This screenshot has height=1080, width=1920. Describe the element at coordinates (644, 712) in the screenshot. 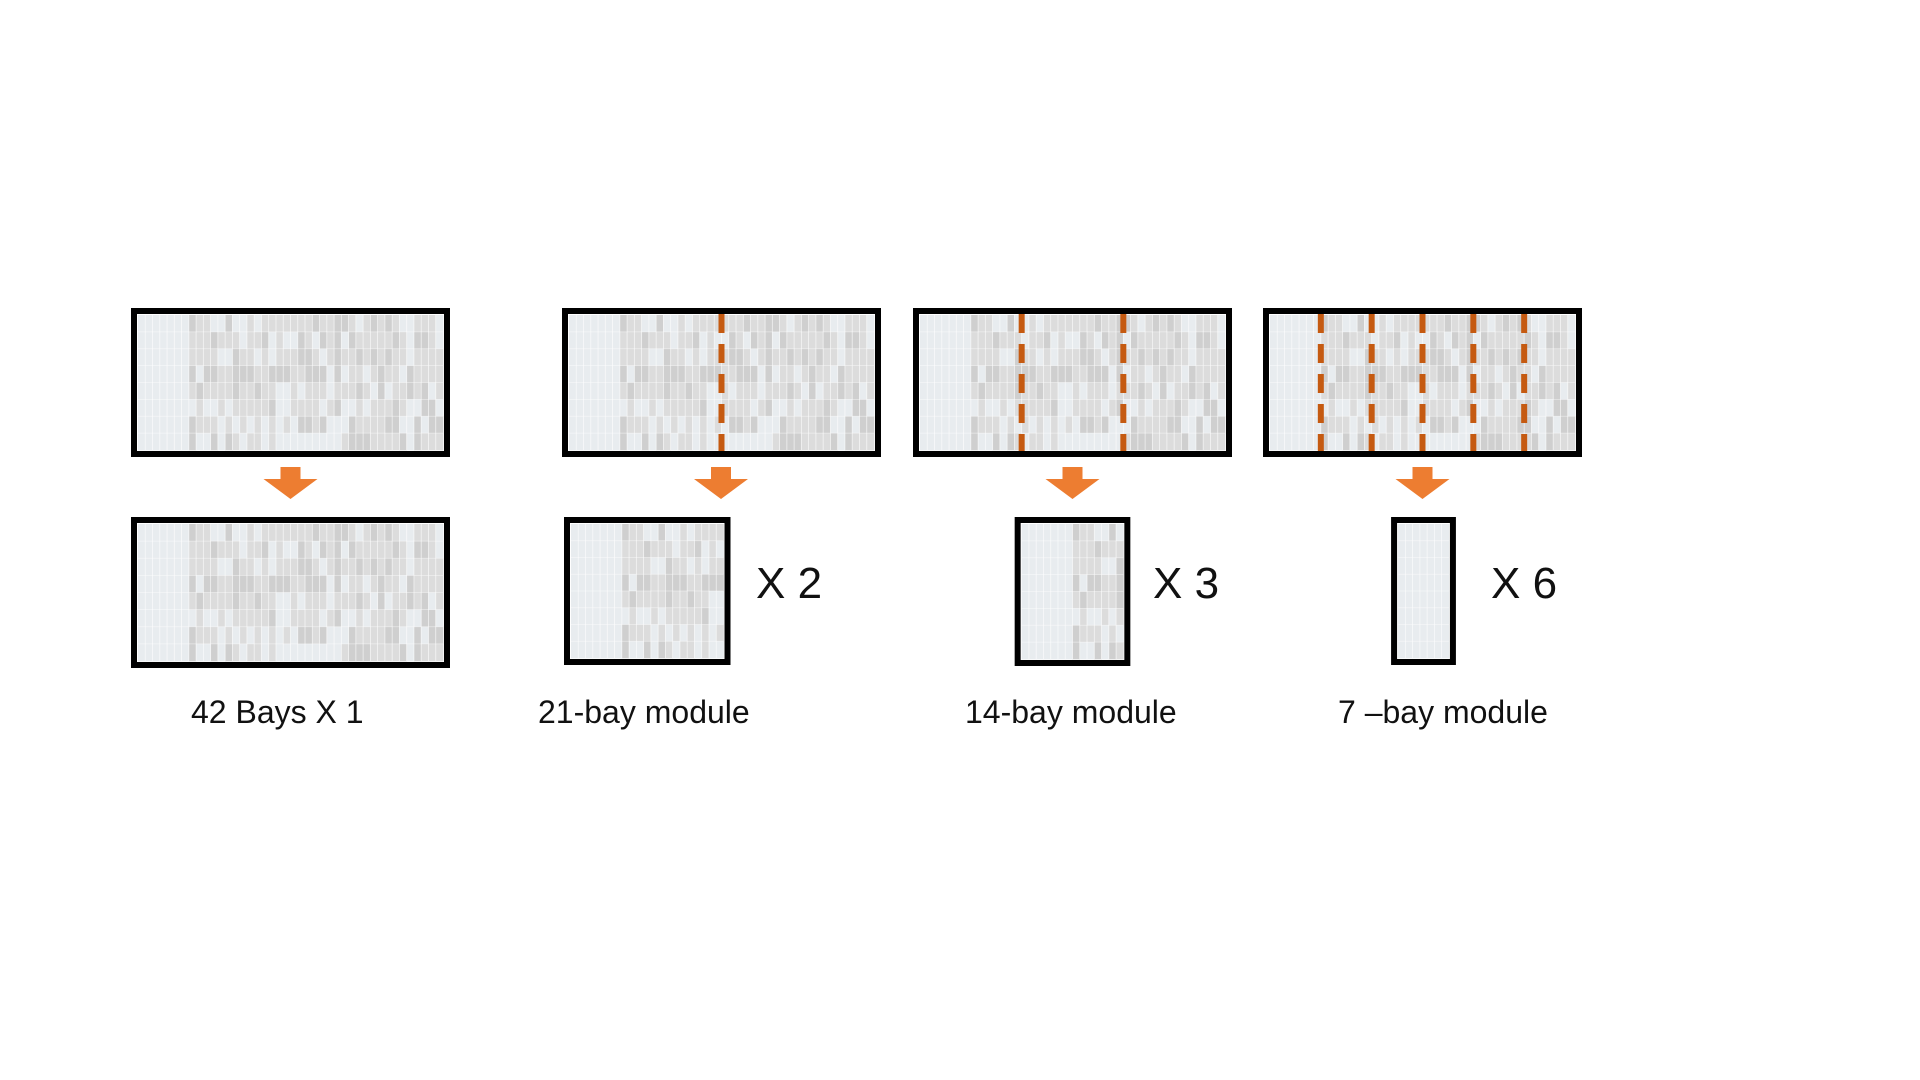

I see `caption-21-bay-module: 21-bay module` at that location.